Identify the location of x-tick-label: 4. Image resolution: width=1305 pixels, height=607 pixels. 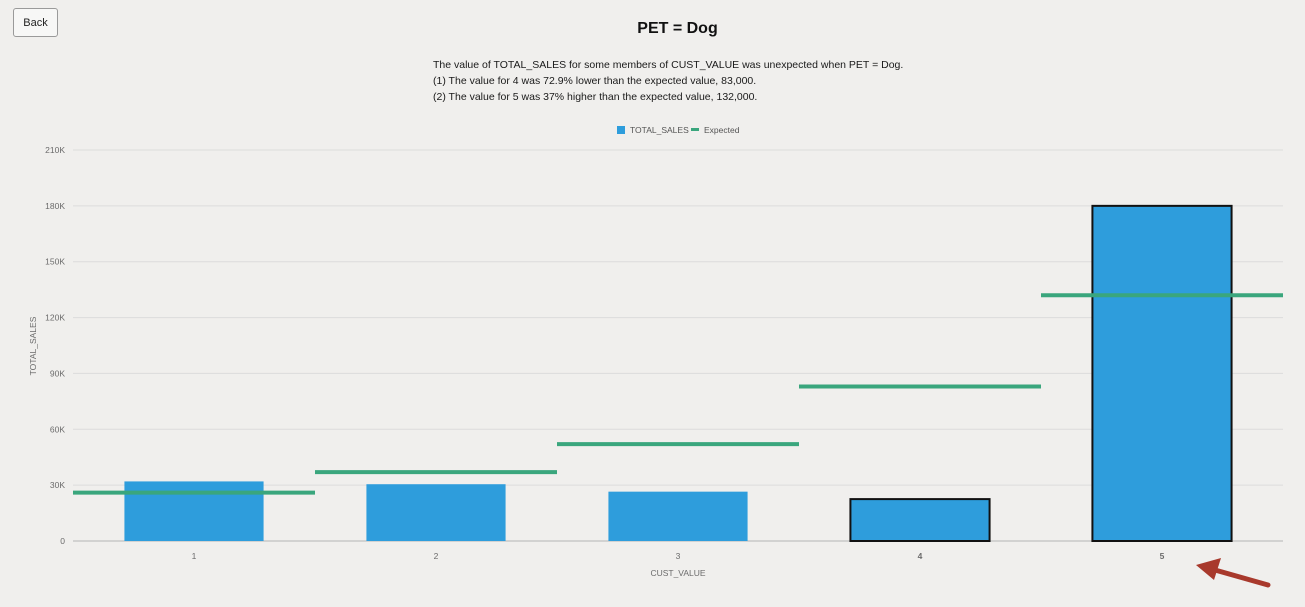
(920, 556).